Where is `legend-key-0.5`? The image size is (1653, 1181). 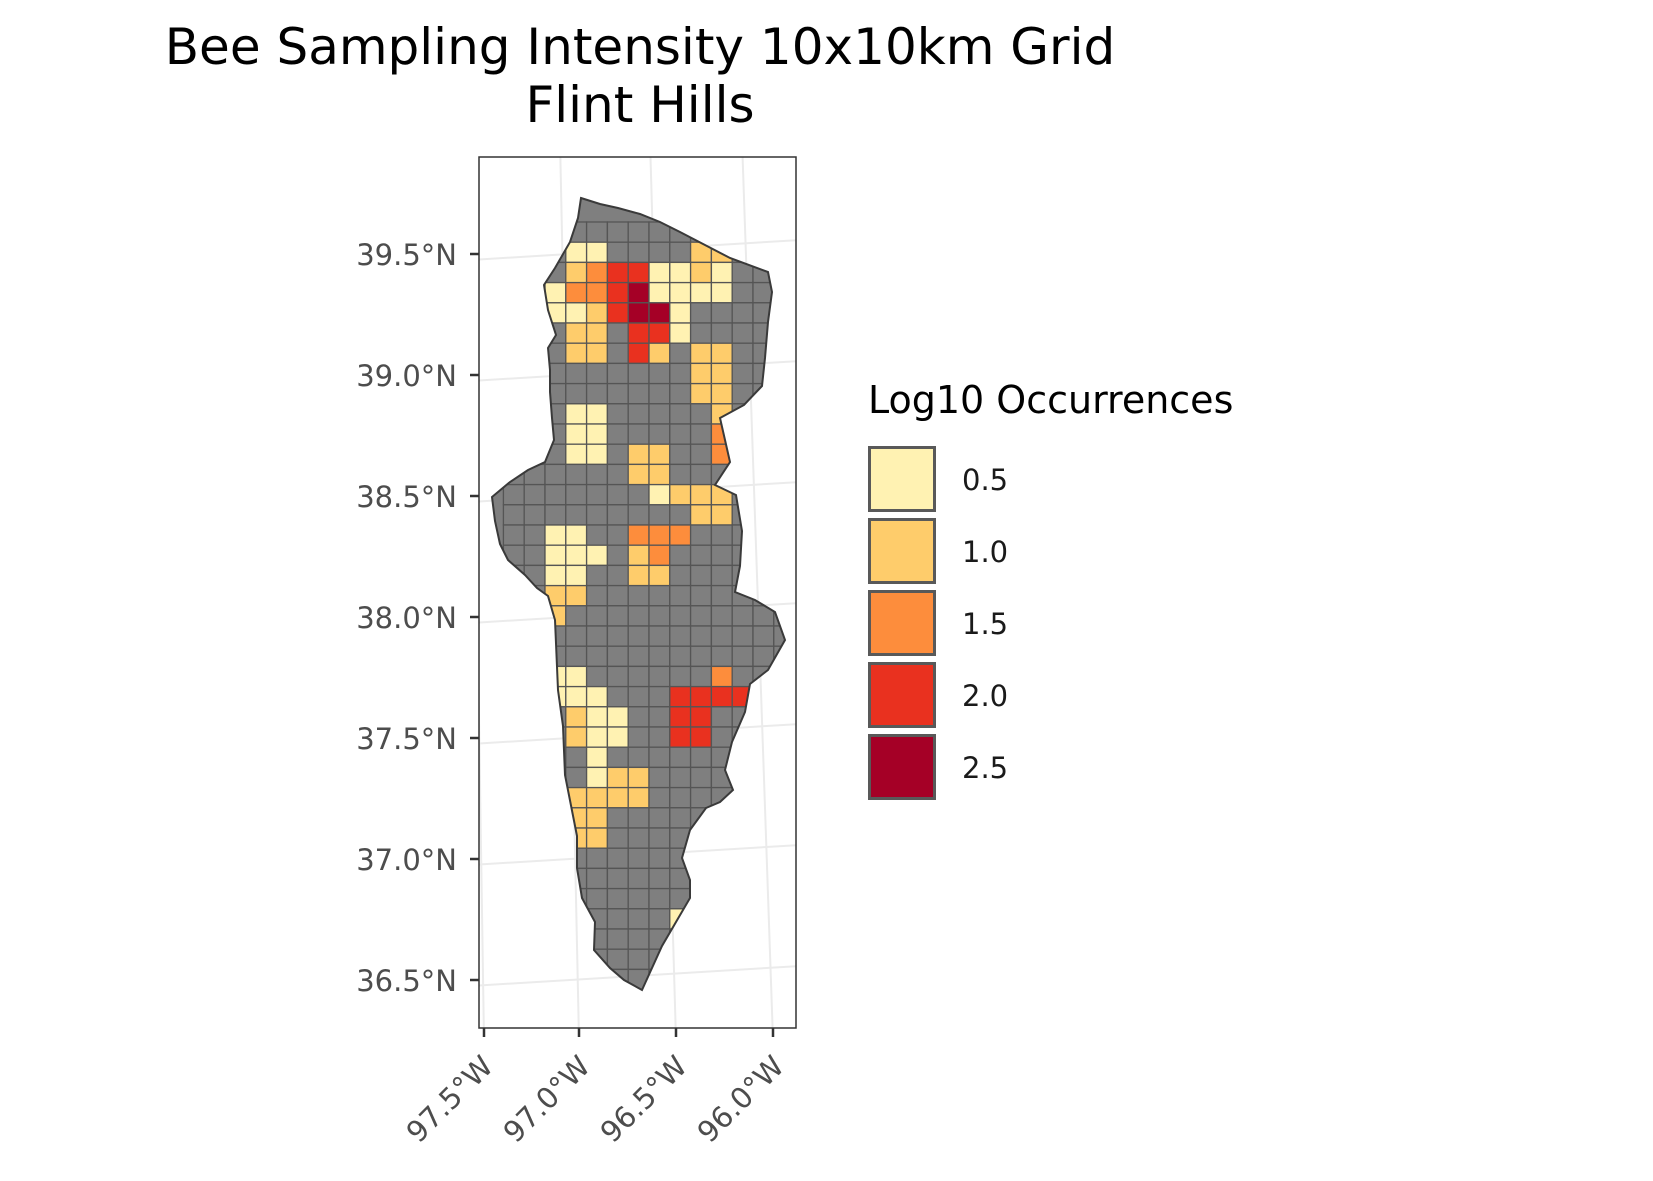
legend-key-0.5 is located at coordinates (902, 479).